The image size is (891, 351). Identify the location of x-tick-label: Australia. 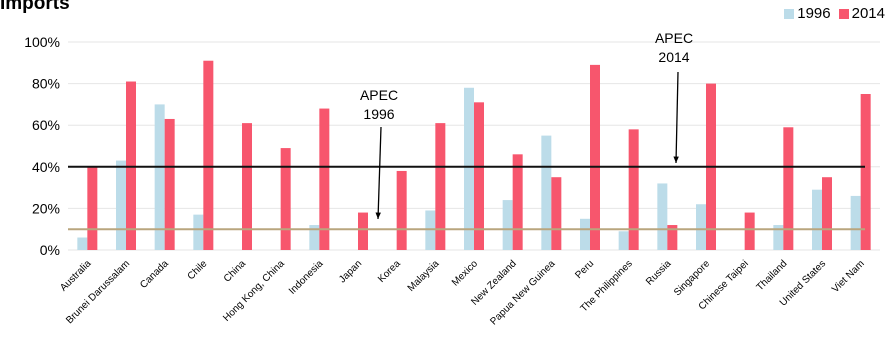
(76, 276).